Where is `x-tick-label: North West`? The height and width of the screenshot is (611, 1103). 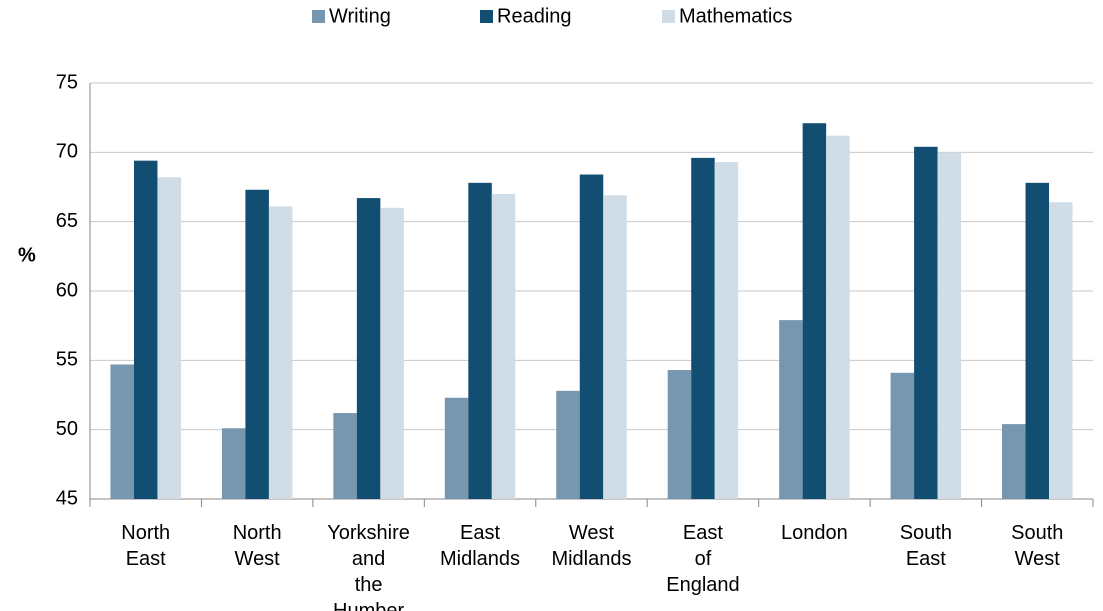 x-tick-label: North West is located at coordinates (257, 546).